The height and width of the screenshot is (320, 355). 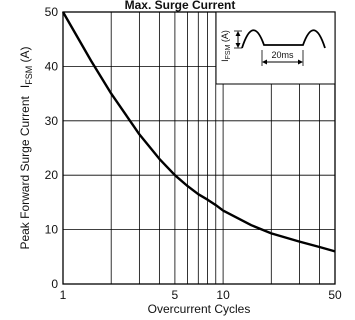 I want to click on waveform-inset: IFSM (A) 20ms, so click(x=275, y=48).